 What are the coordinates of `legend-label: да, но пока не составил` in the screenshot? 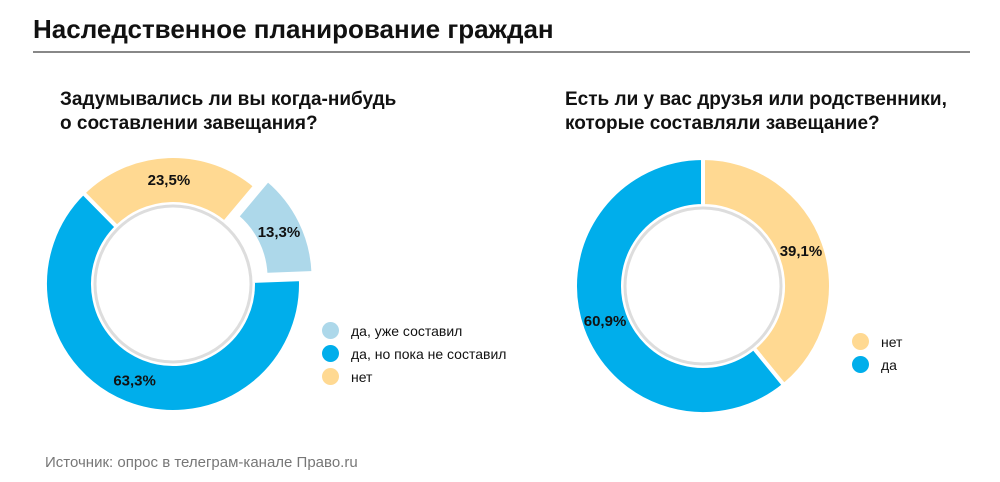 It's located at (429, 353).